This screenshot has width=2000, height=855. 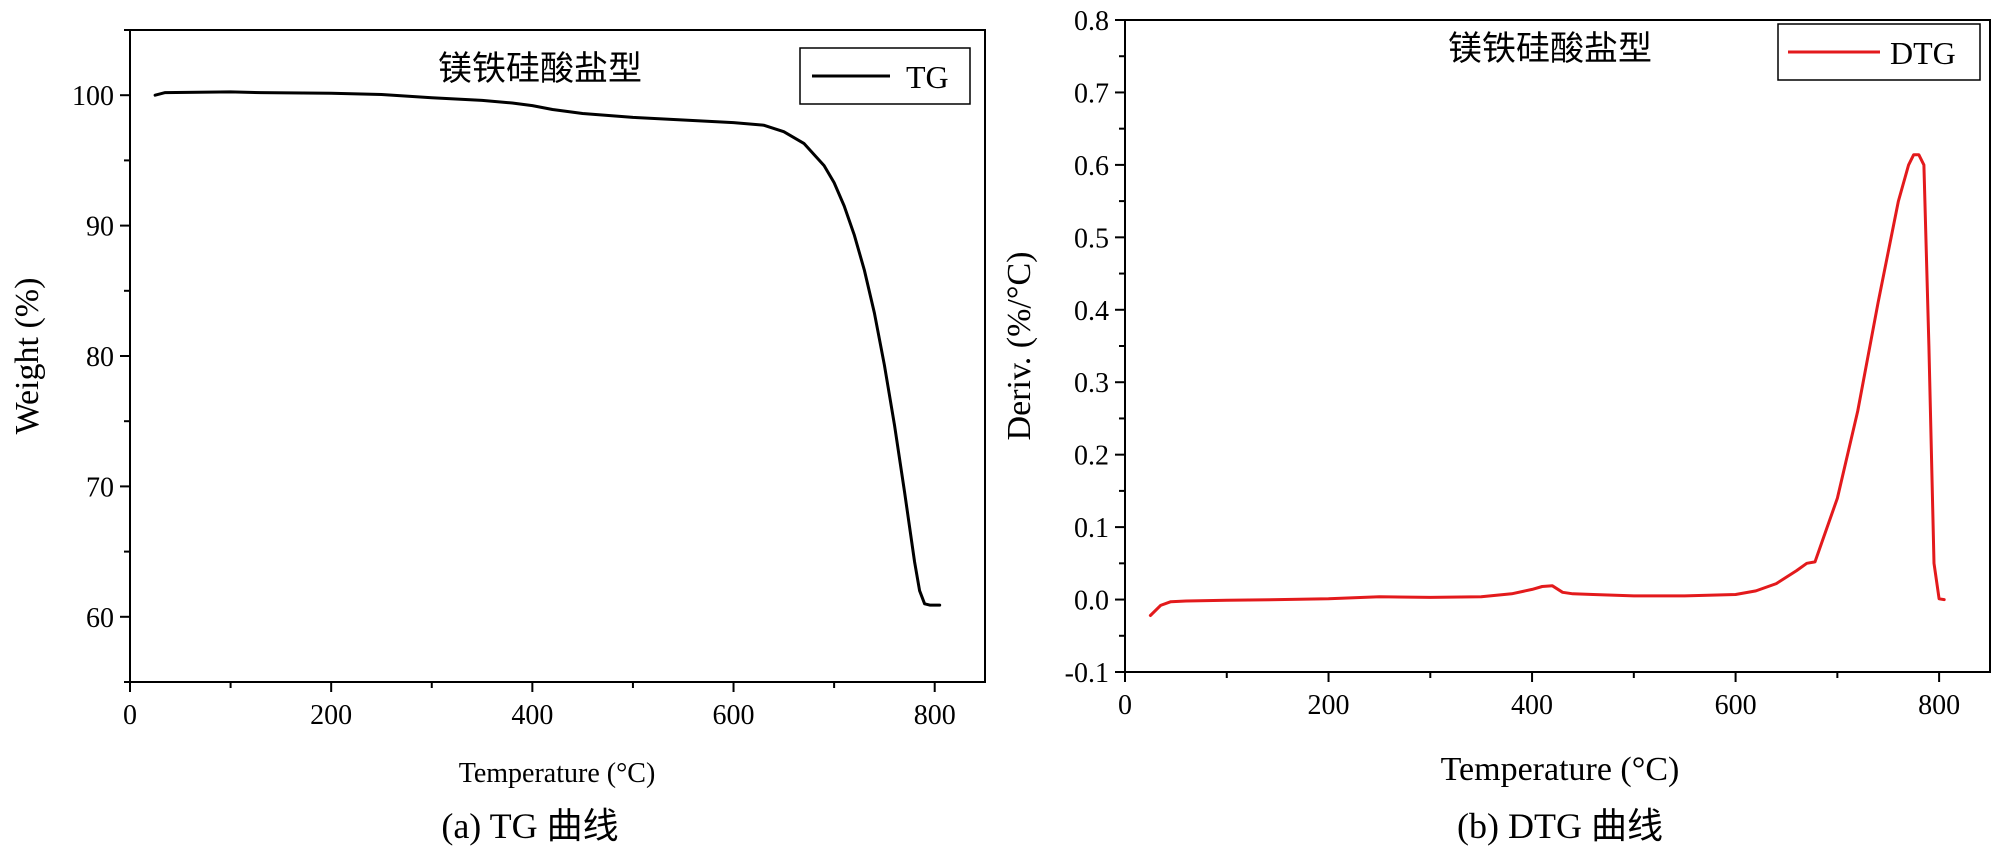 I want to click on tg-legend: TG, so click(x=885, y=76).